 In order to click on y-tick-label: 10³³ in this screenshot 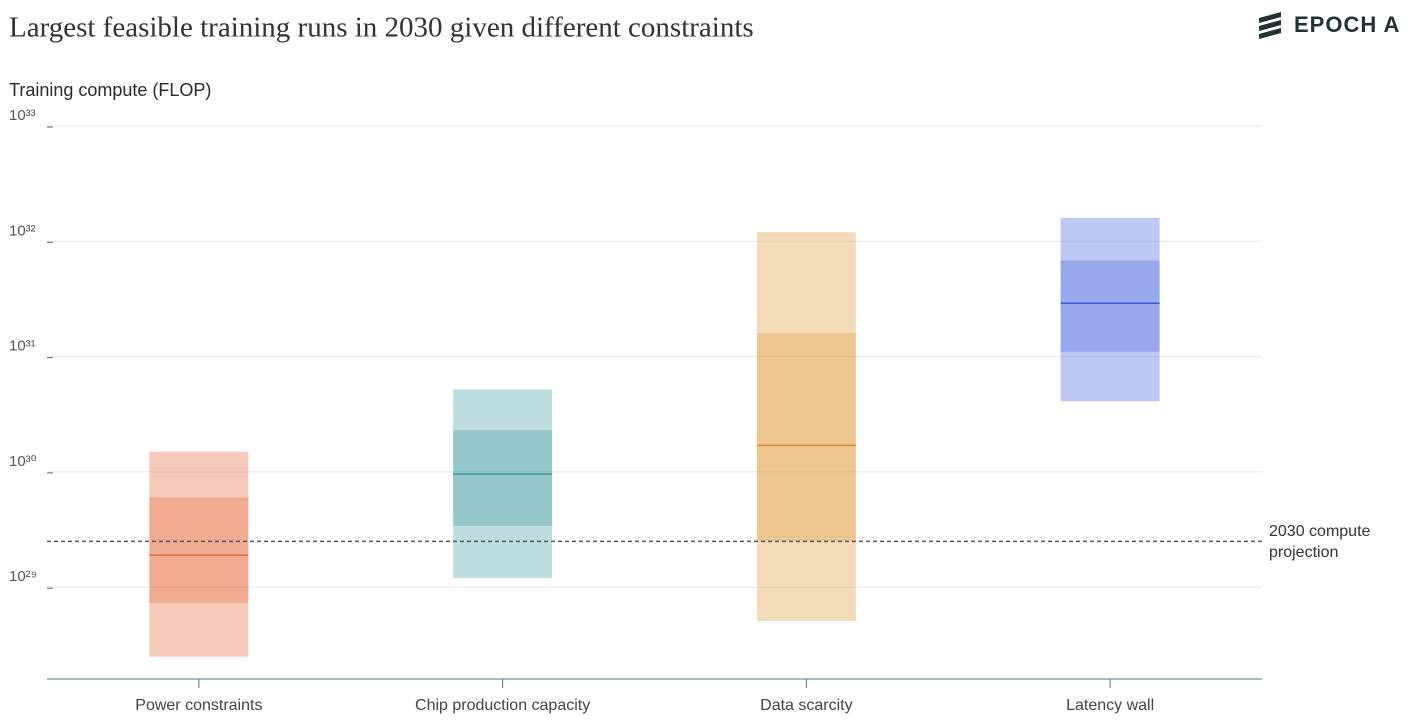, I will do `click(22, 115)`.